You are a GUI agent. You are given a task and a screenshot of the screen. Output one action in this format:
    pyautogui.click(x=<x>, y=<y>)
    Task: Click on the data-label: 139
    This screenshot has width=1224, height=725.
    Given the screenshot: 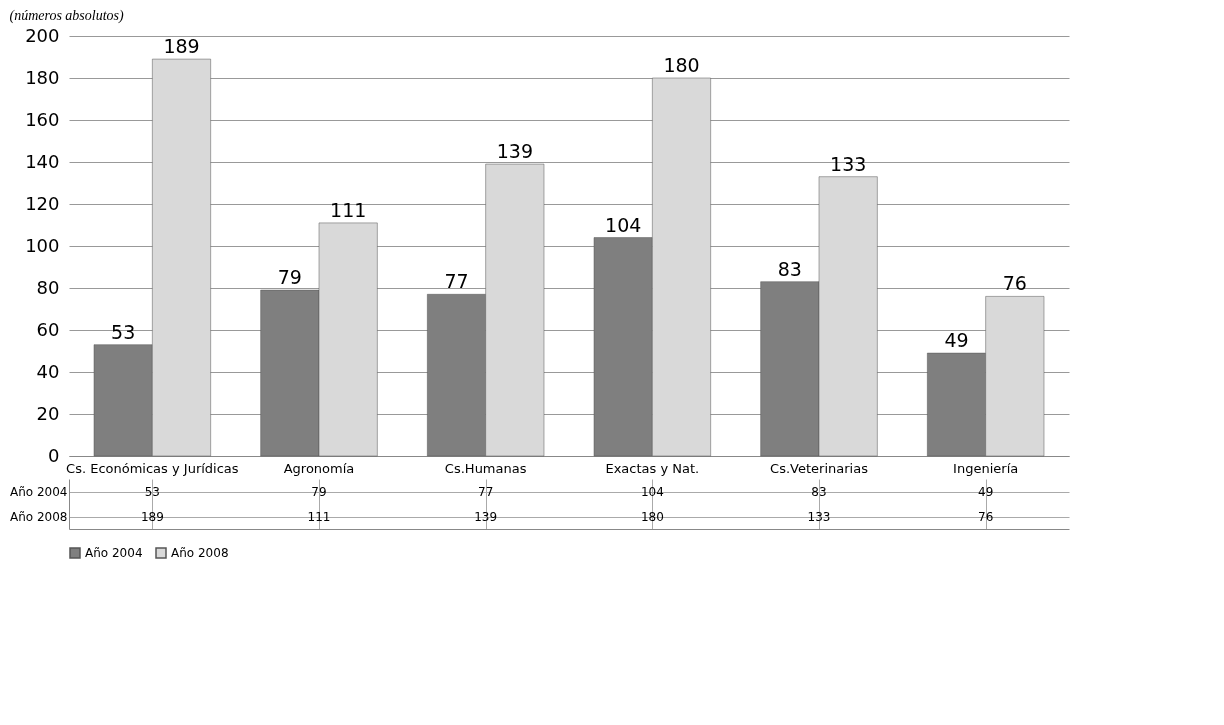 What is the action you would take?
    pyautogui.click(x=514, y=151)
    